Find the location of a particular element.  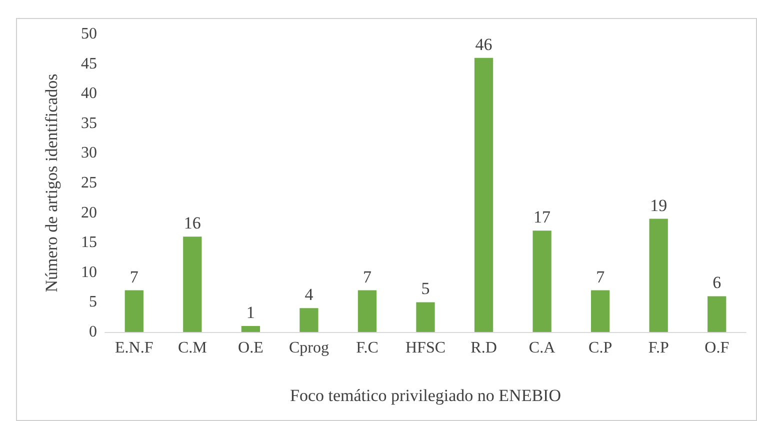

x-tick-label: C.P is located at coordinates (600, 348).